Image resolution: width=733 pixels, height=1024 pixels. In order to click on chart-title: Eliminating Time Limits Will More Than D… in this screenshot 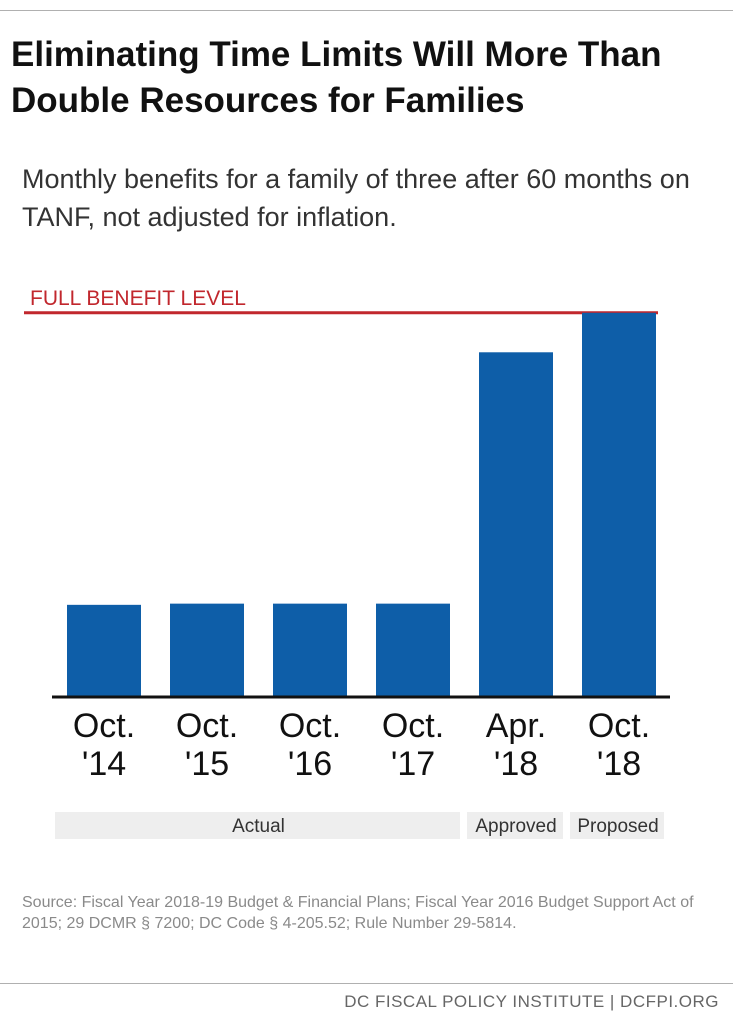, I will do `click(336, 77)`.